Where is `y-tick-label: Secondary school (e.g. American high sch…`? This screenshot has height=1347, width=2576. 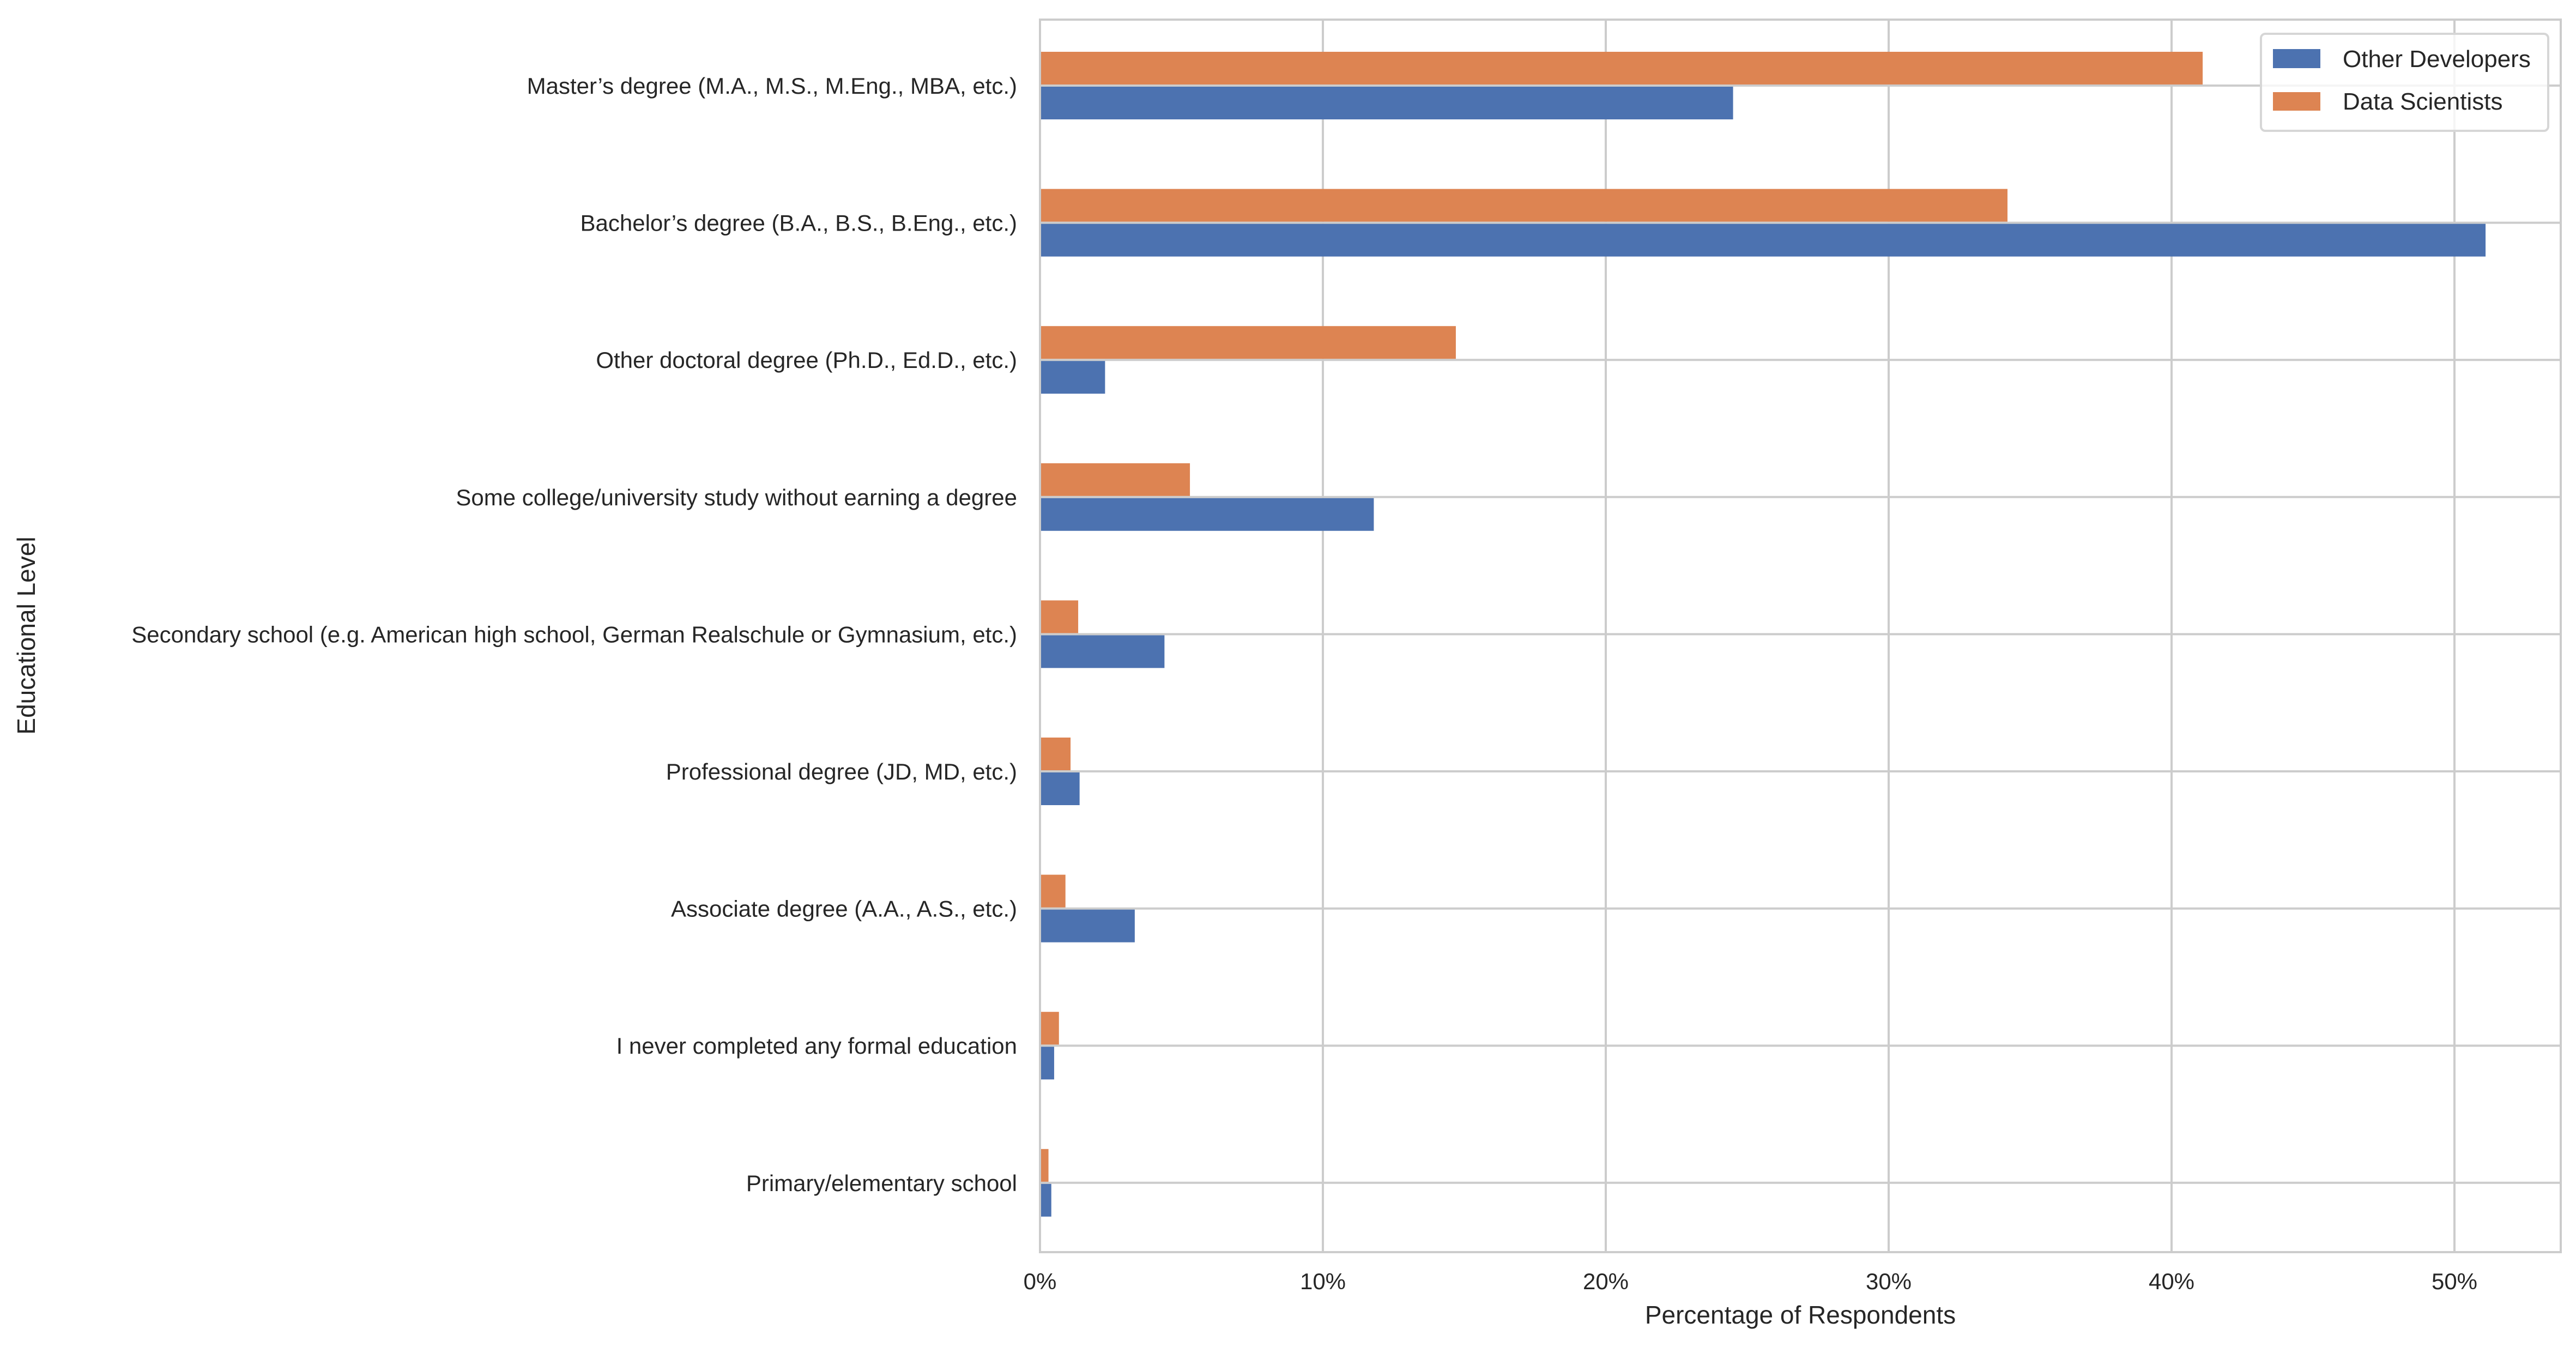 y-tick-label: Secondary school (e.g. American high sch… is located at coordinates (574, 634).